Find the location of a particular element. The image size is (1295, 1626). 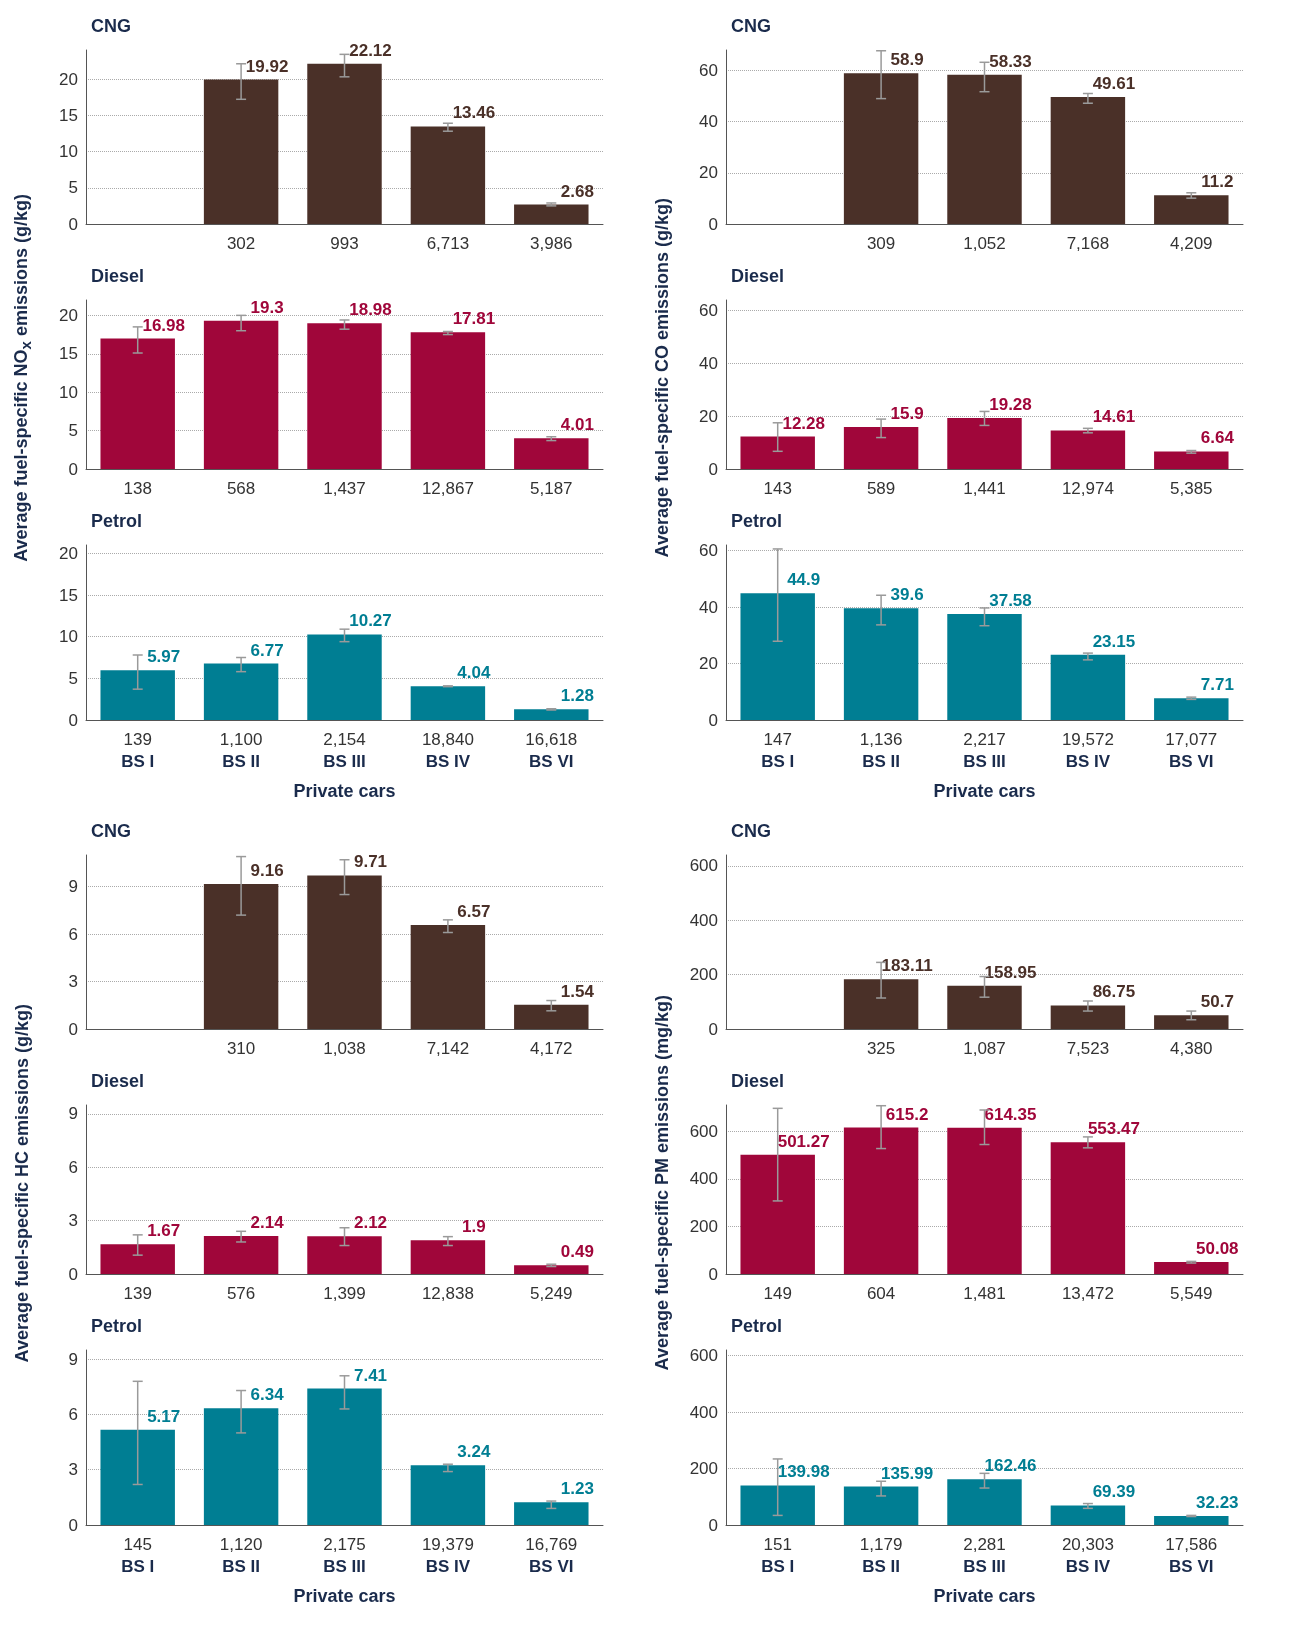

x-tick-label: 19,572 BS IV is located at coordinates (1087, 750).